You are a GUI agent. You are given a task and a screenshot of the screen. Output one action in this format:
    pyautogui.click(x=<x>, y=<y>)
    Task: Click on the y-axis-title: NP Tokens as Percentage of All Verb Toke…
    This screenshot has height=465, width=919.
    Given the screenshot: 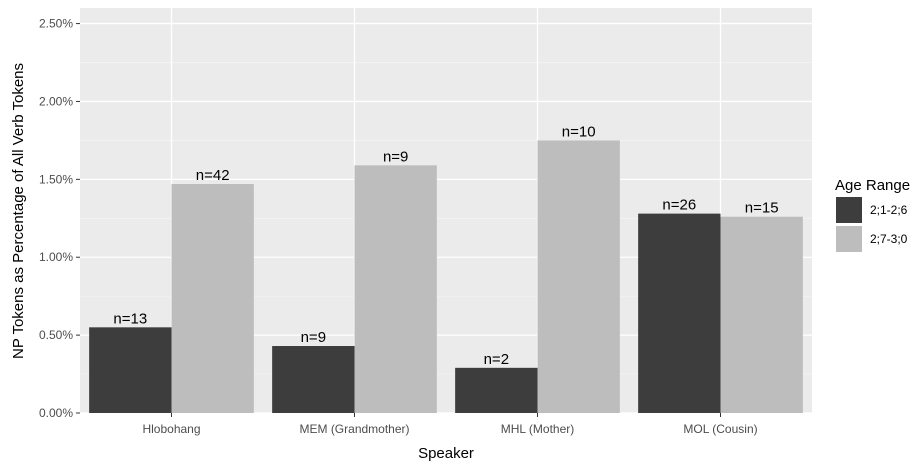 What is the action you would take?
    pyautogui.click(x=18, y=211)
    